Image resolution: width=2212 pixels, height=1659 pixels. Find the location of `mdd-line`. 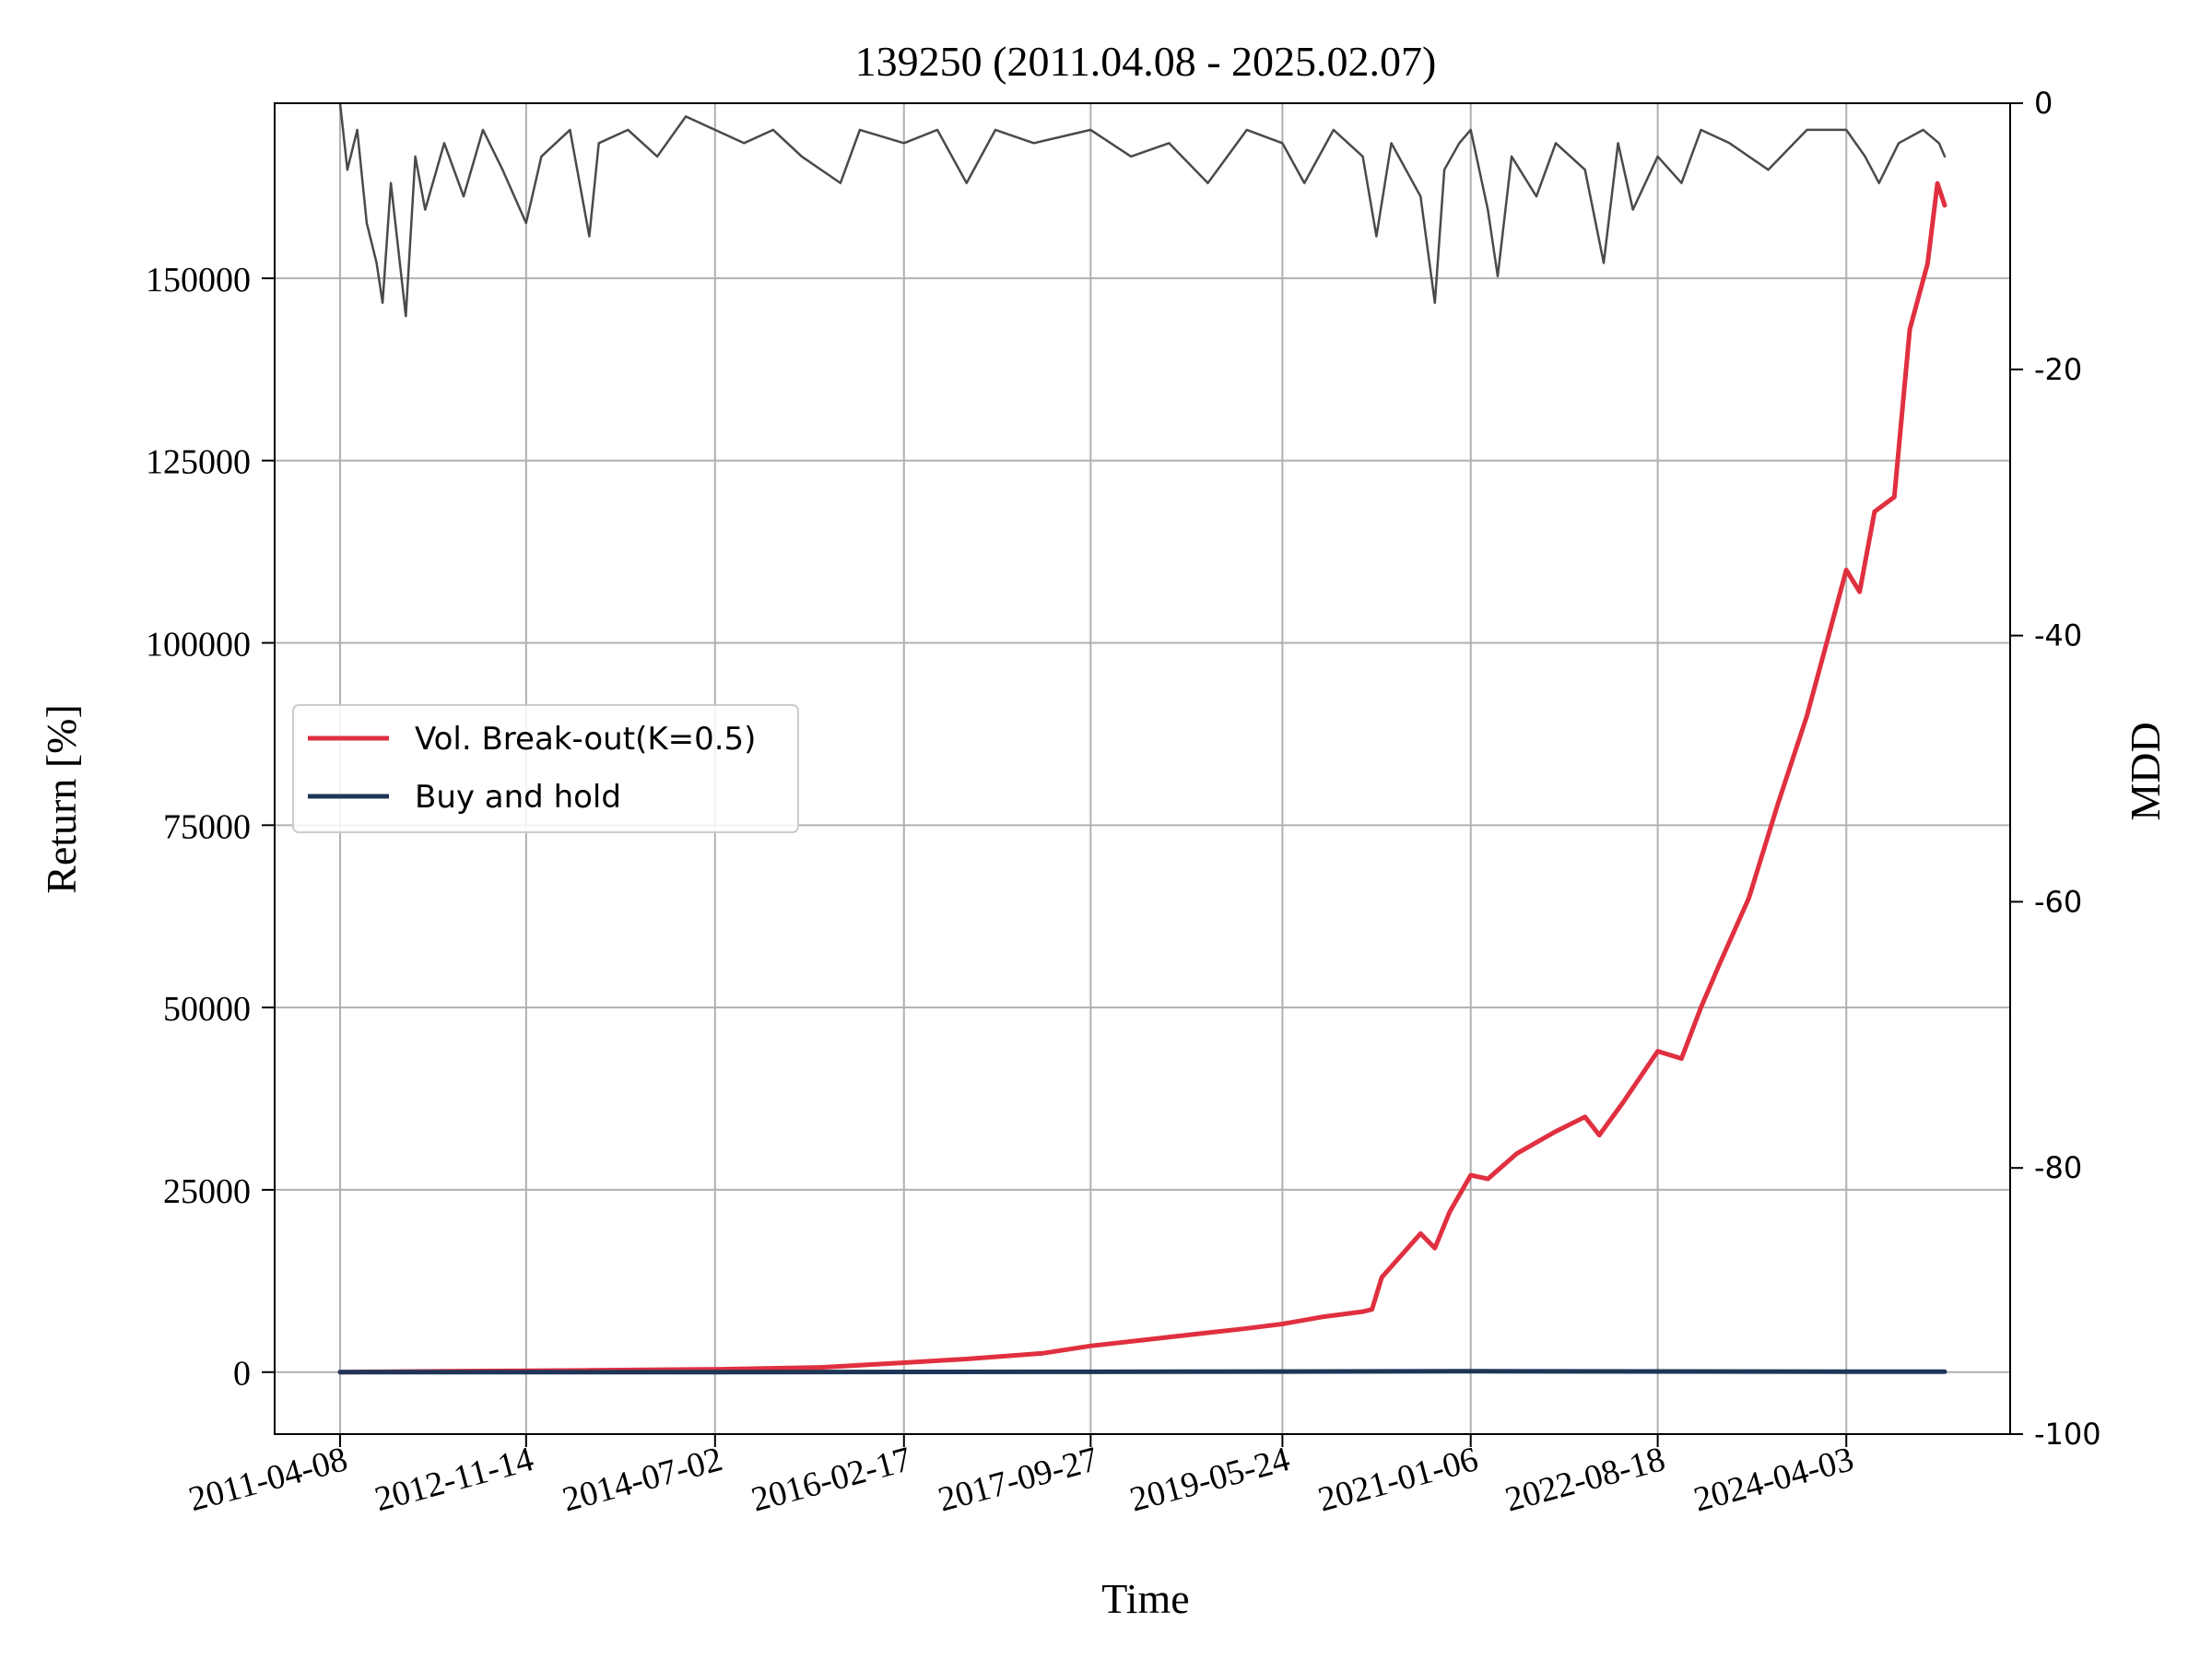

mdd-line is located at coordinates (1142, 209).